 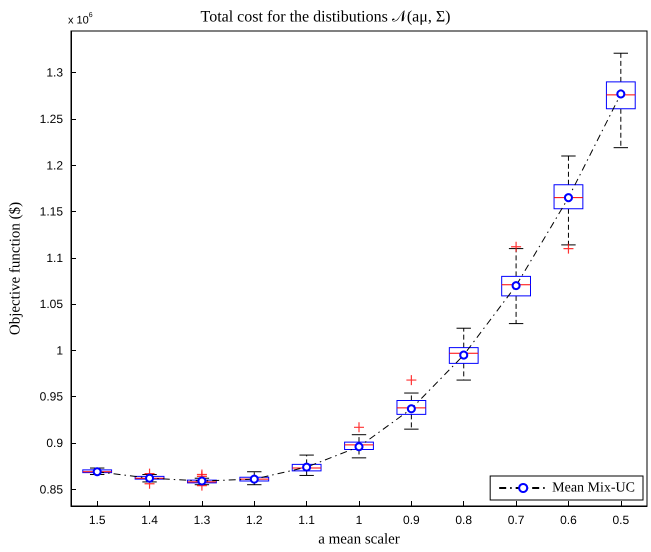 What do you see at coordinates (52, 304) in the screenshot?
I see `y-tick-label: 1.05` at bounding box center [52, 304].